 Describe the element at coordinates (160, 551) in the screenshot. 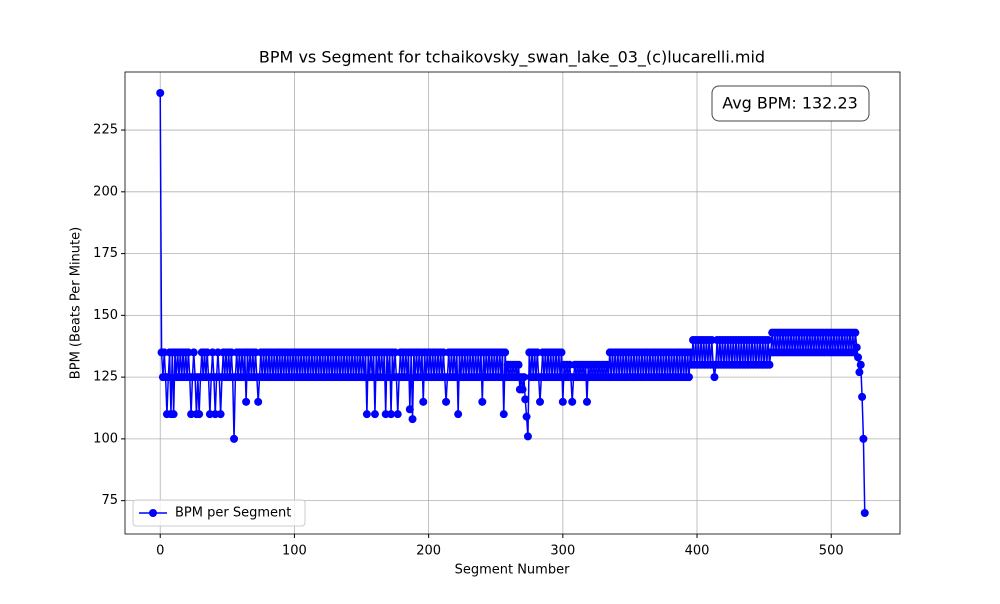

I see `x-tick-label: 0` at that location.